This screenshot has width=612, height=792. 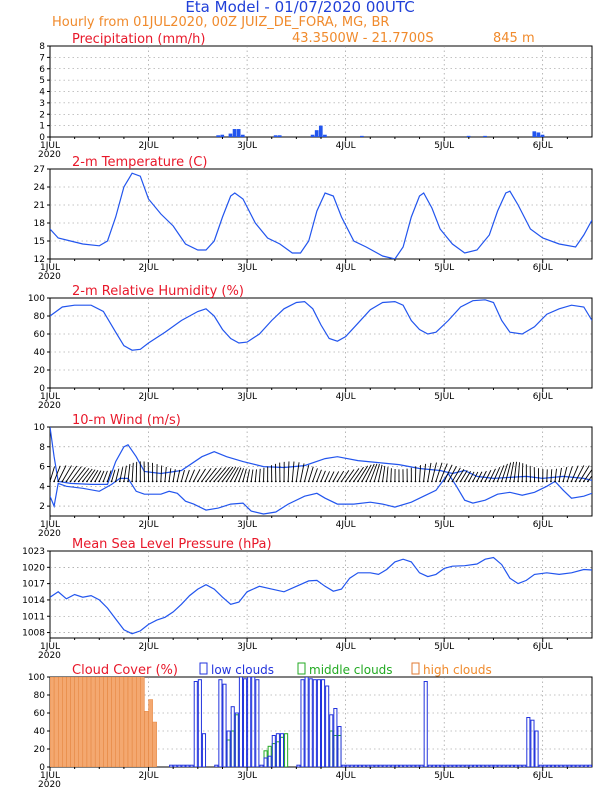 I want to click on precip-ytick-label: 0, so click(x=42, y=138).